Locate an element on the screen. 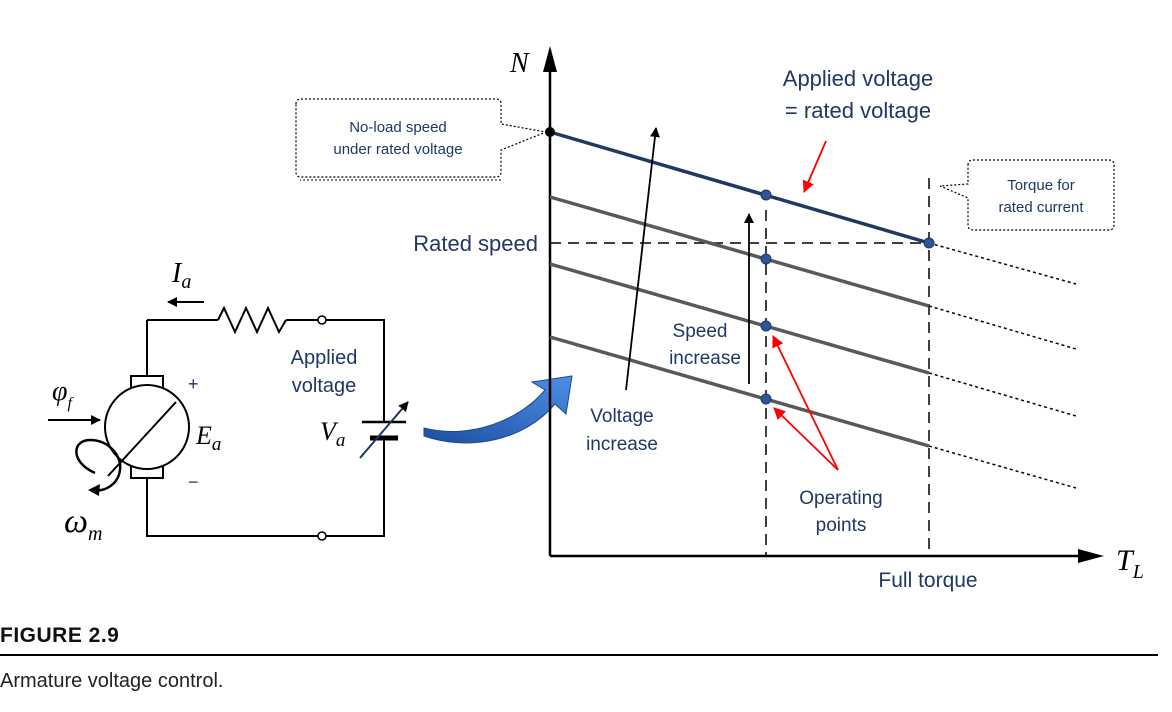 This screenshot has height=712, width=1172. terminal-top is located at coordinates (322, 320).